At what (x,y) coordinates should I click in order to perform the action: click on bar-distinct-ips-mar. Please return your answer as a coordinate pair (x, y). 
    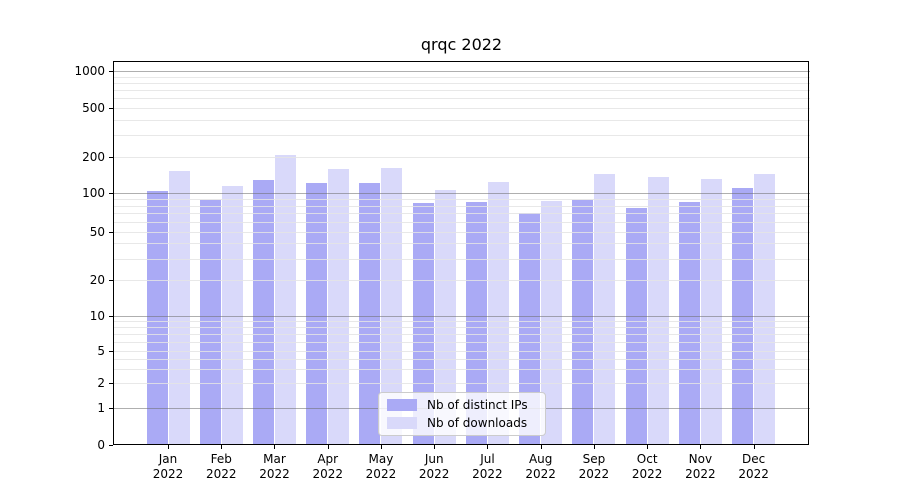
    Looking at the image, I should click on (263, 312).